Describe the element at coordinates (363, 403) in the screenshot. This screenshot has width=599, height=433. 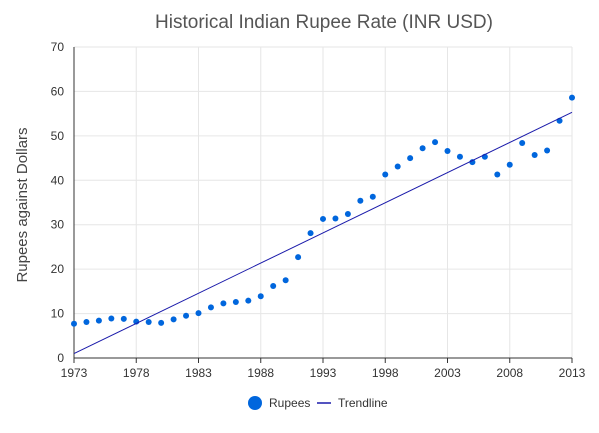
I see `legend-label: Trendline` at that location.